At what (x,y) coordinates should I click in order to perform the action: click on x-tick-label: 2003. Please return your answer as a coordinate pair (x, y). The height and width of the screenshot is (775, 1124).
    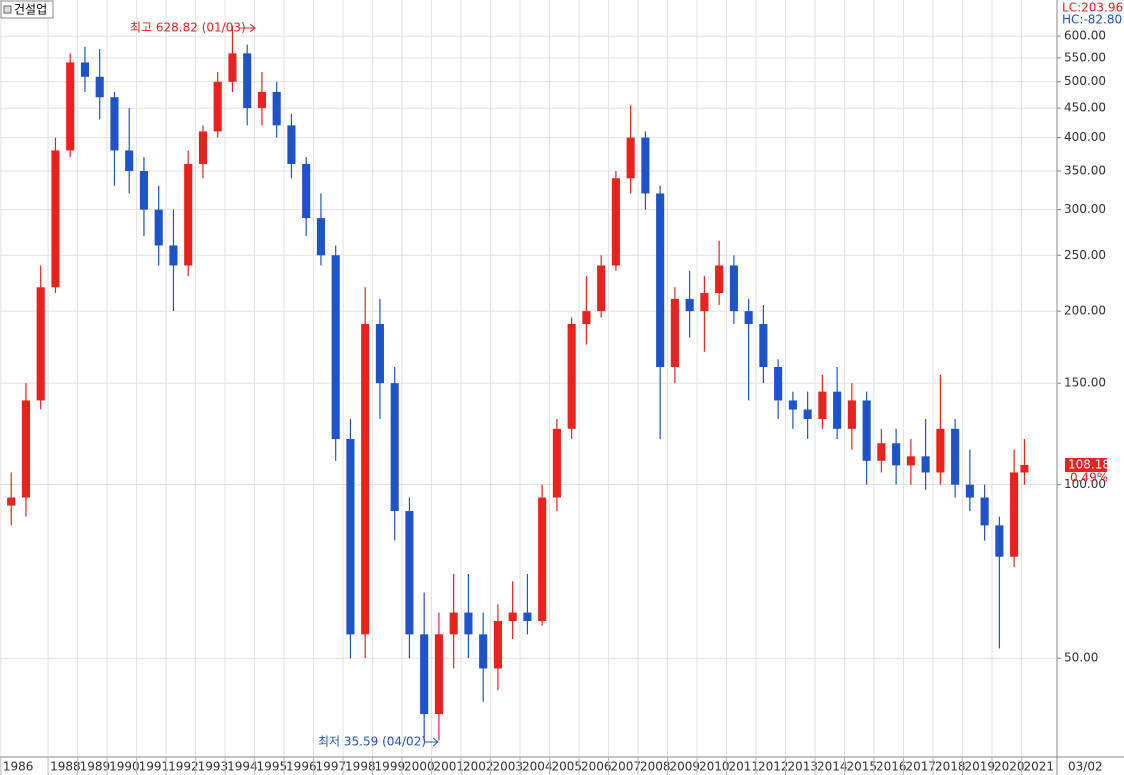
    Looking at the image, I should click on (508, 767).